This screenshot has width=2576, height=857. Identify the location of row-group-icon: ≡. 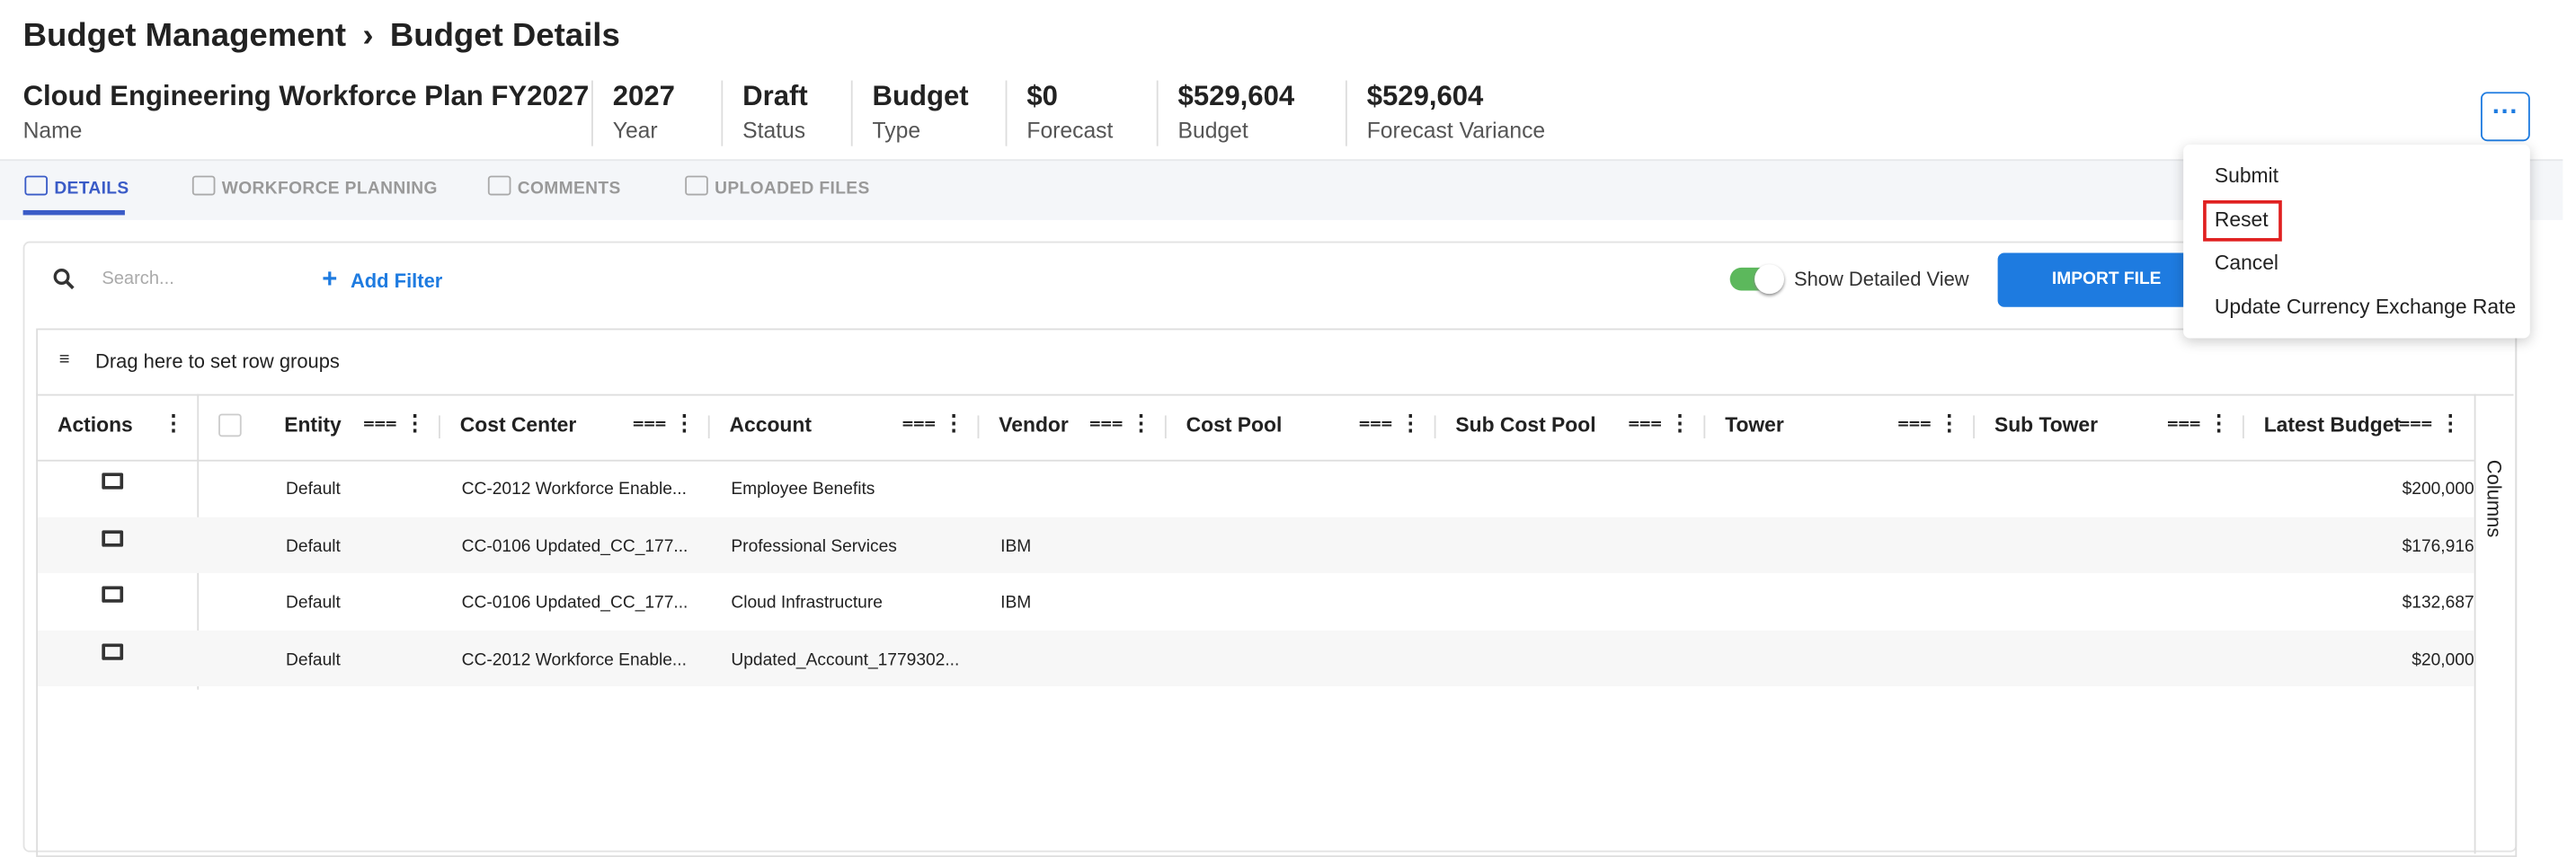
(64, 359).